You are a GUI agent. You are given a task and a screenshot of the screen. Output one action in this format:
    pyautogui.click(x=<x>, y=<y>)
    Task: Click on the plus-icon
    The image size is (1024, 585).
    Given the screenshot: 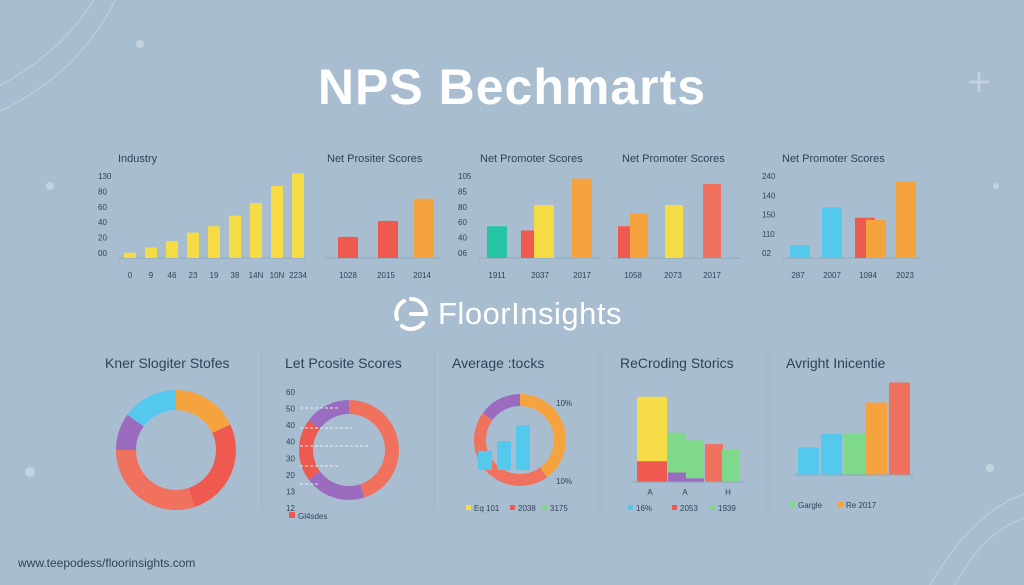 What is the action you would take?
    pyautogui.click(x=979, y=82)
    